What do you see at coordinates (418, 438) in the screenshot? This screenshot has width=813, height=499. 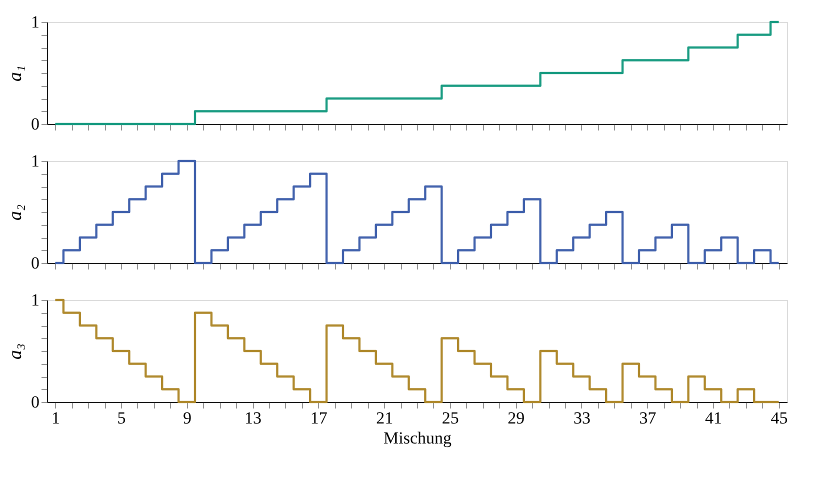 I see `x-axis-title: Mischung` at bounding box center [418, 438].